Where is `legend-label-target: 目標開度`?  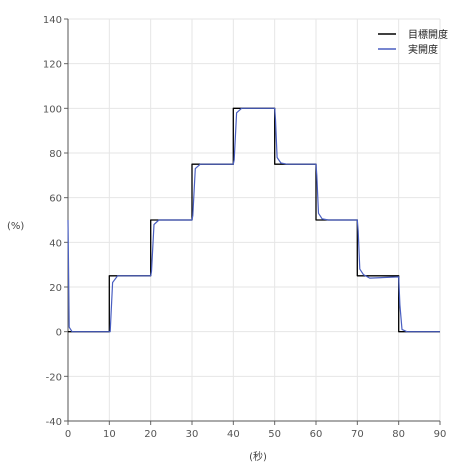 legend-label-target: 目標開度 is located at coordinates (428, 34).